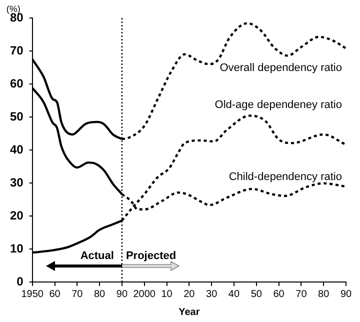  I want to click on y-tick-label: 0, so click(20, 281).